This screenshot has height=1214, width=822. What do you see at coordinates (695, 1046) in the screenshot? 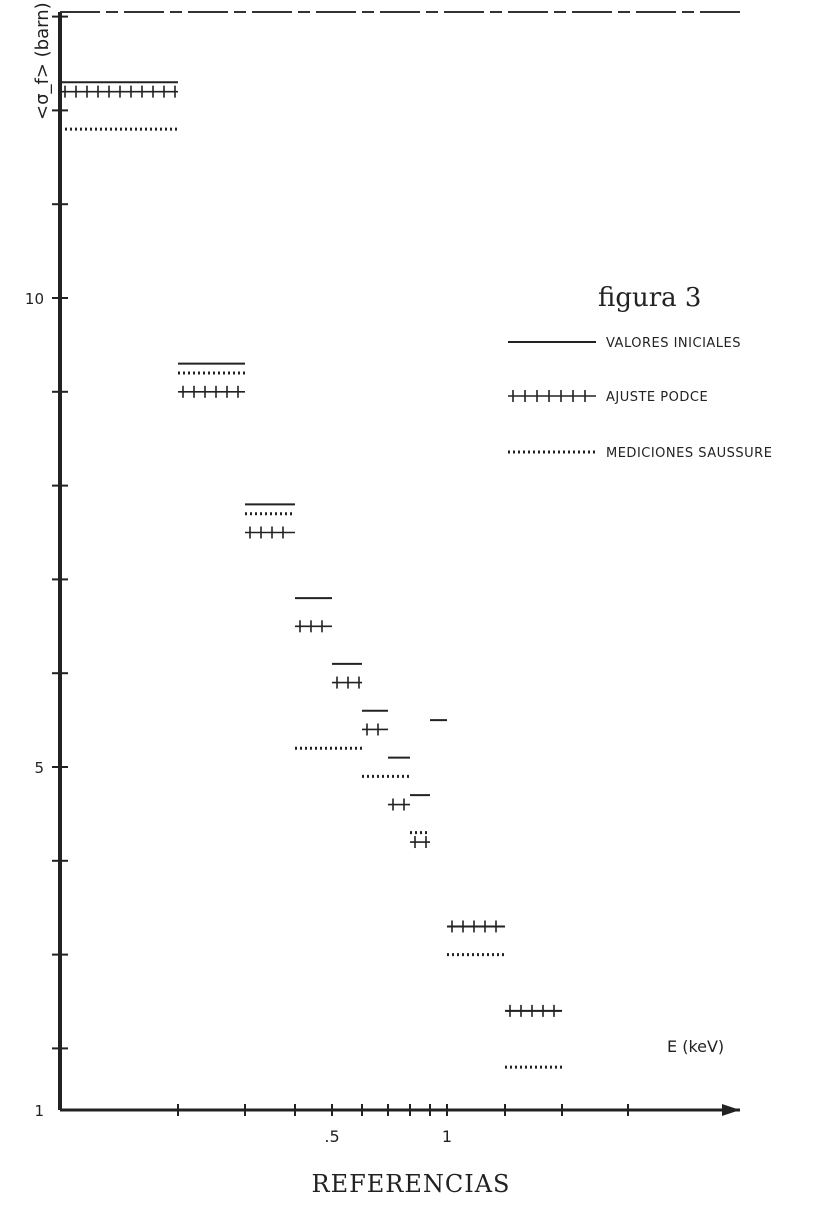
I see `x-axis-label: E (keV)` at bounding box center [695, 1046].